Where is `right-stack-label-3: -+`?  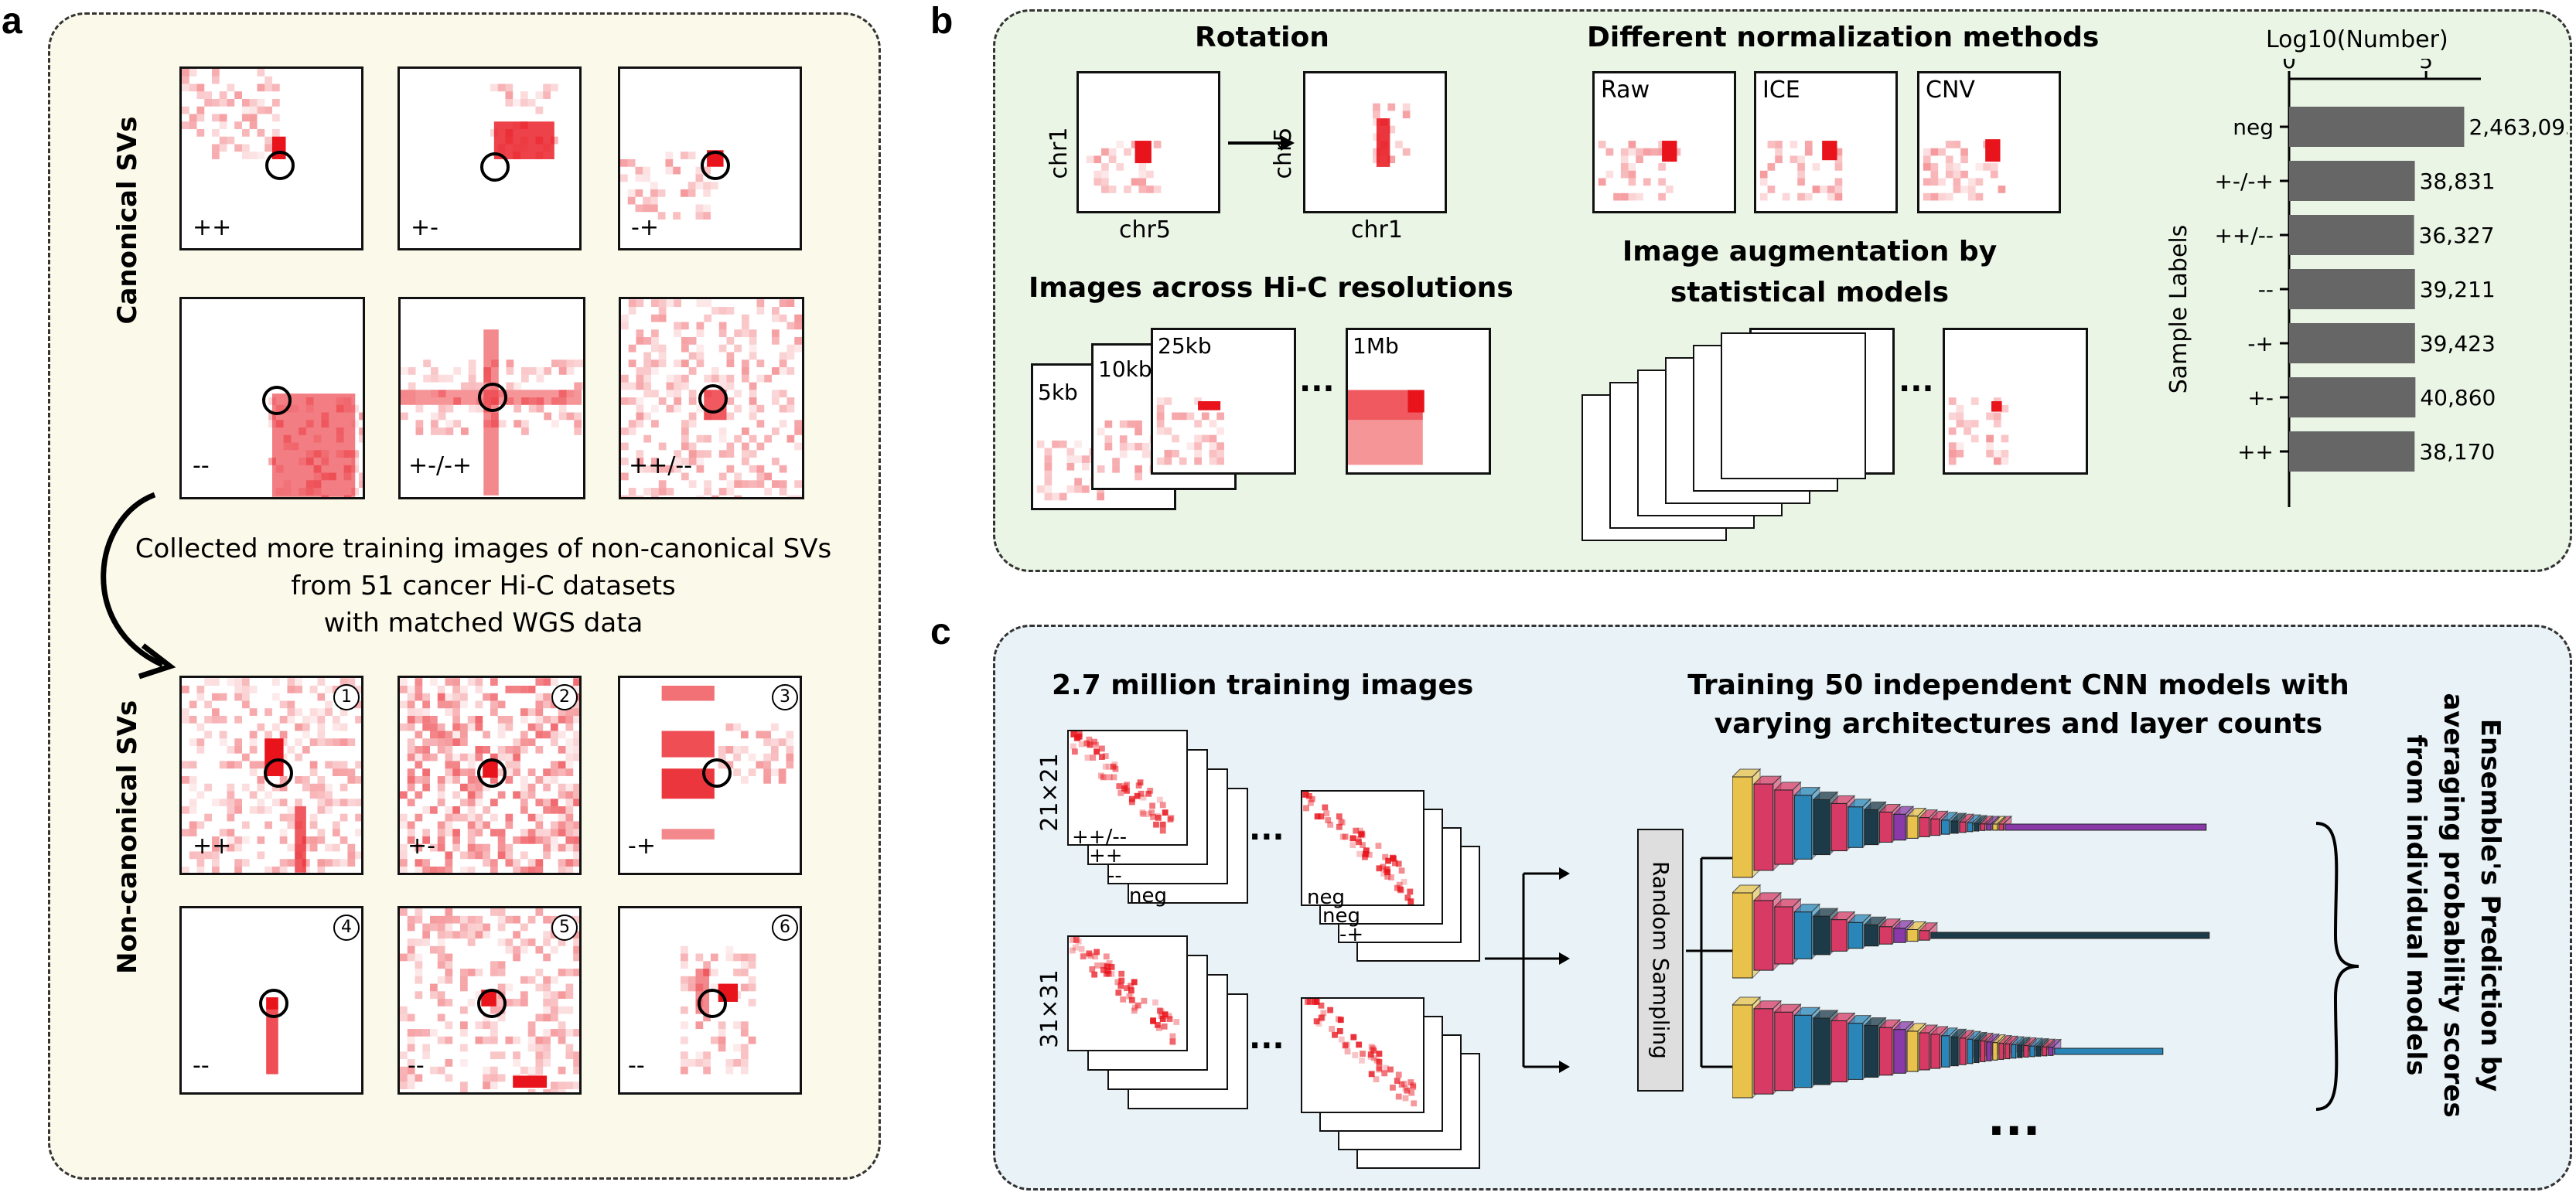
right-stack-label-3: -+ is located at coordinates (1351, 934).